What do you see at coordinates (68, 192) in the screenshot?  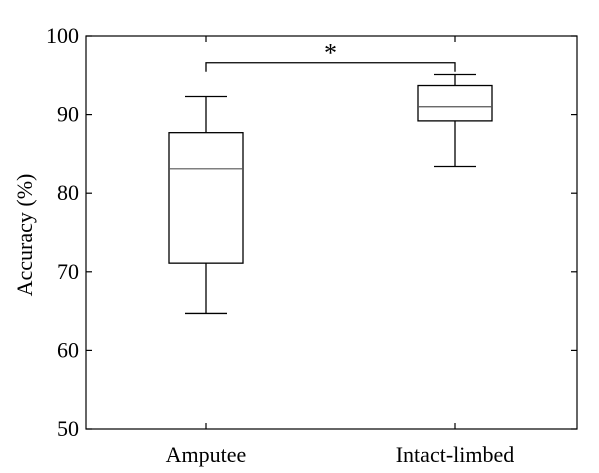 I see `y-tick-label: 80` at bounding box center [68, 192].